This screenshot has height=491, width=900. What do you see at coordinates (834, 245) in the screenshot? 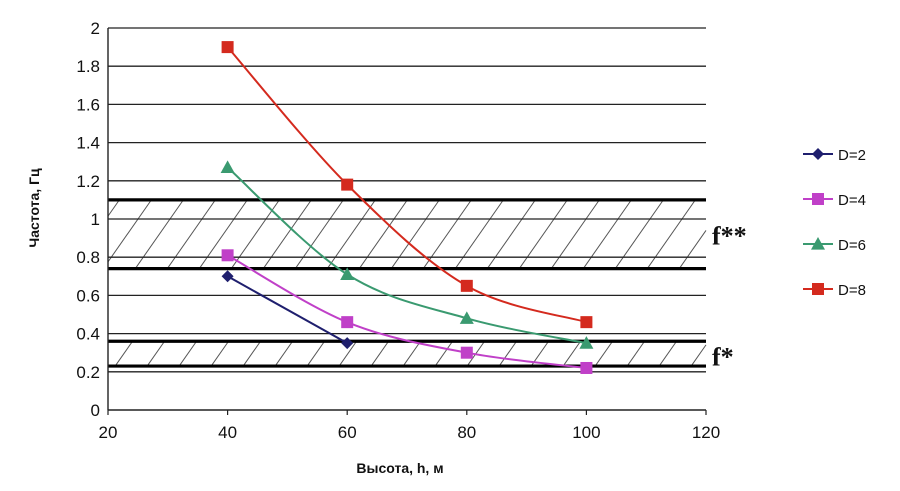
I see `legend-item: D=6` at bounding box center [834, 245].